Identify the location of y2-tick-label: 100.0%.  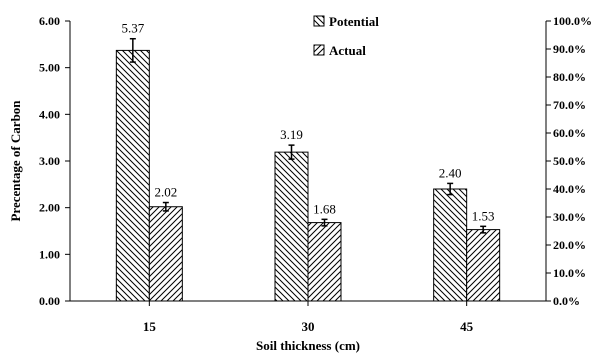
(572, 21).